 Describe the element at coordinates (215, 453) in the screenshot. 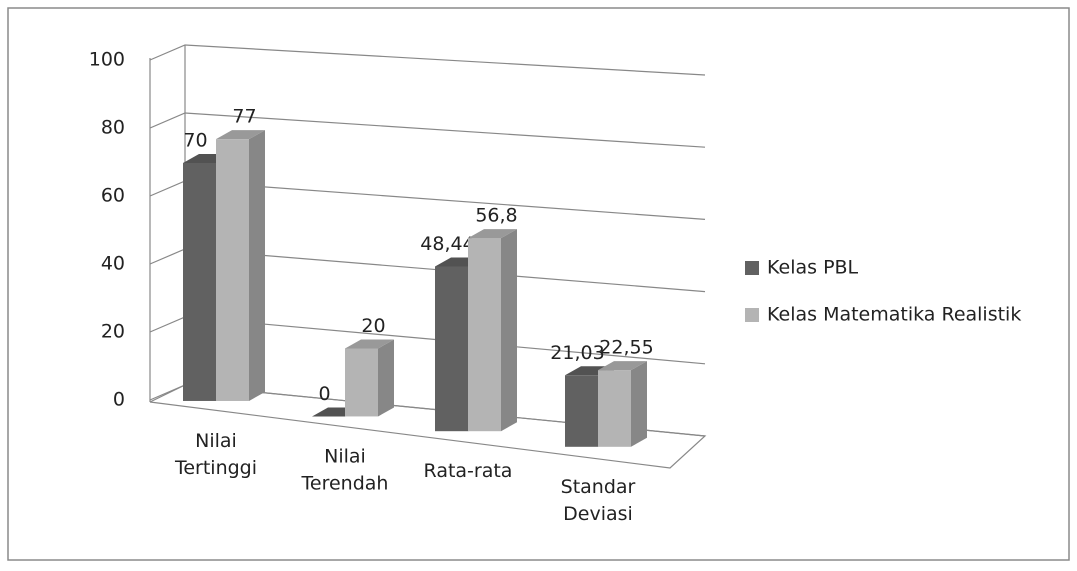

I see `x-tick-label: Nilai Tertinggi` at that location.